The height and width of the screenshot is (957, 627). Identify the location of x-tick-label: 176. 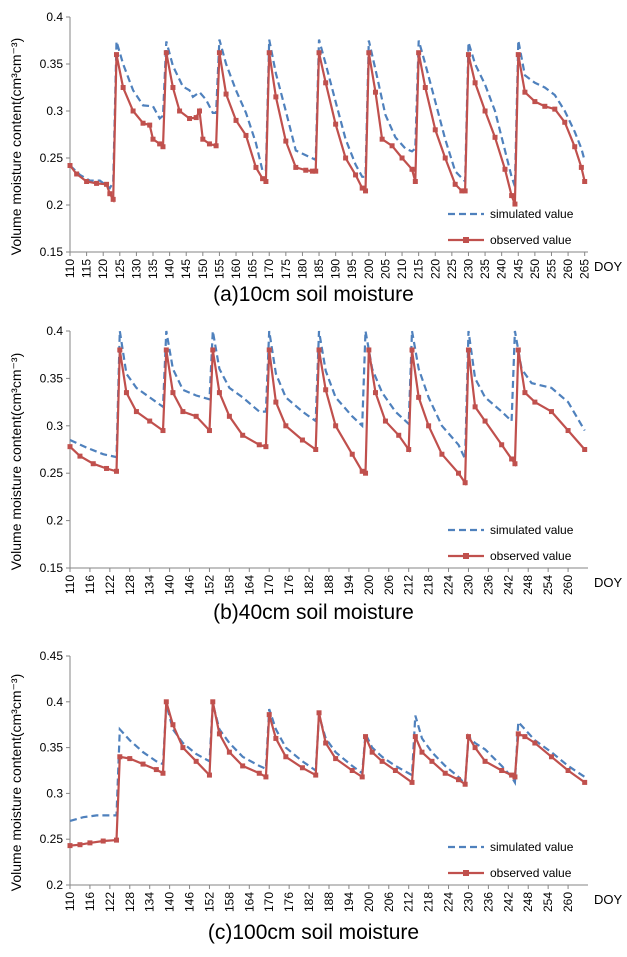
(289, 902).